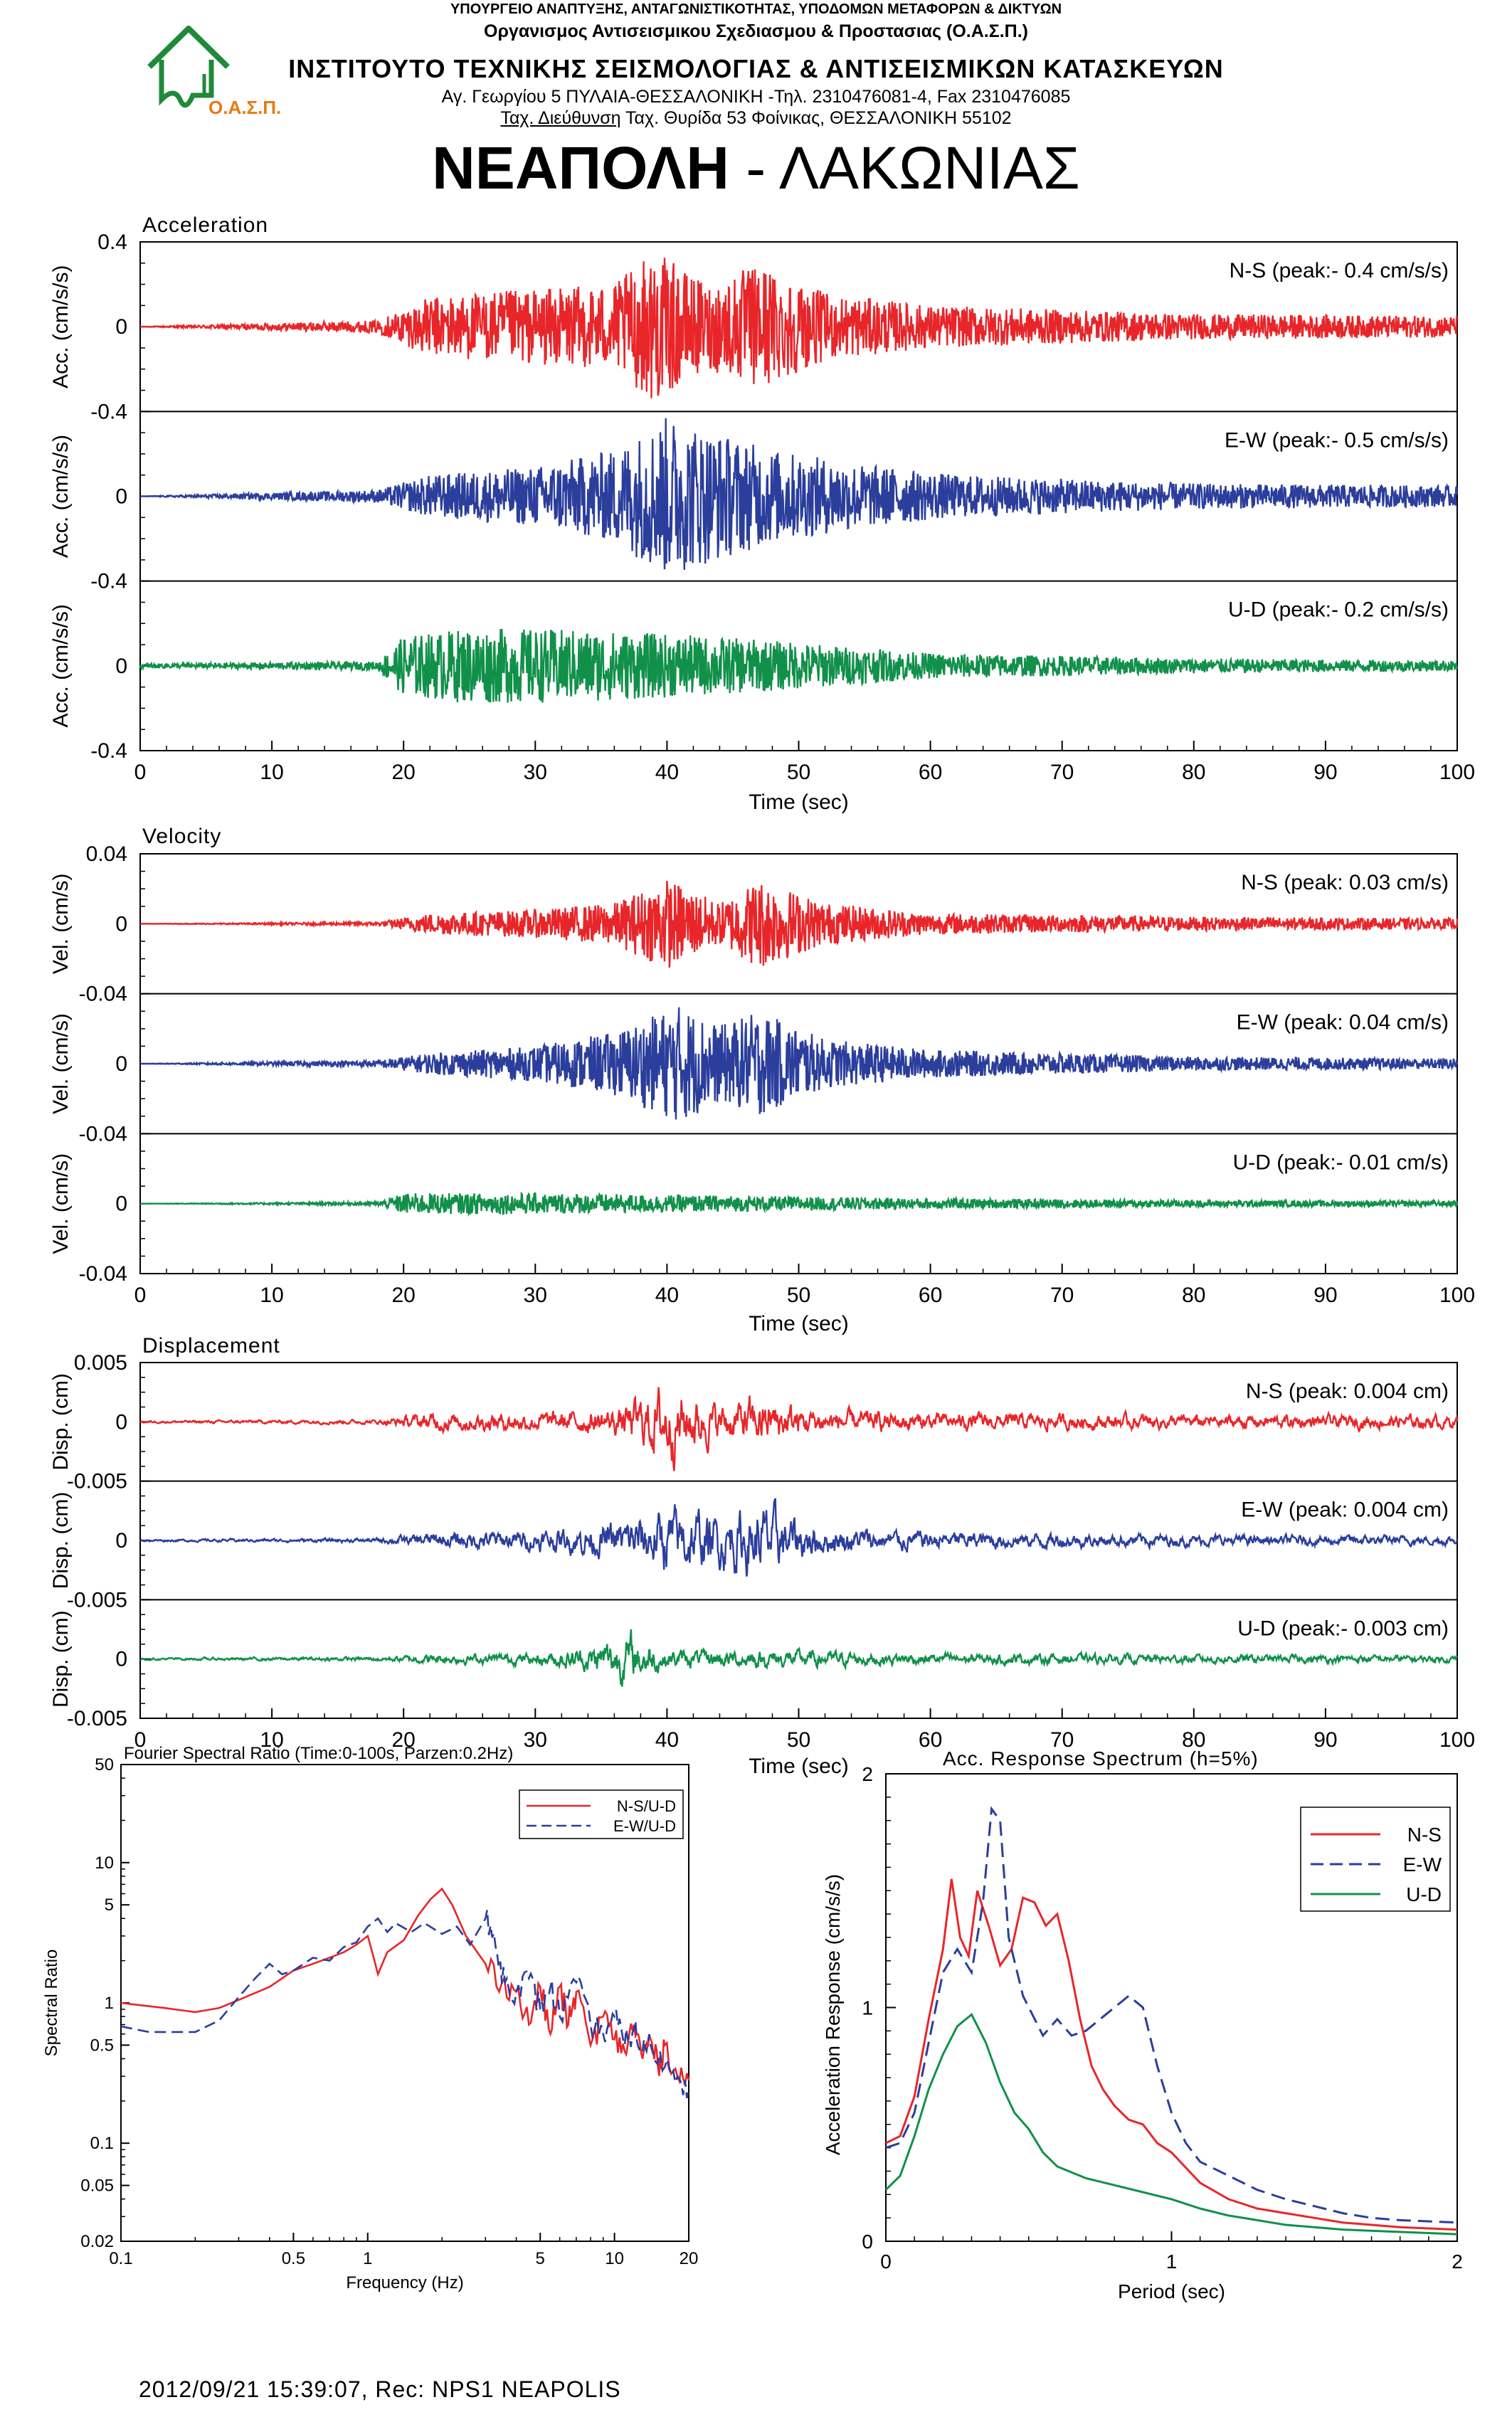  What do you see at coordinates (100, 1363) in the screenshot?
I see `displacement-y-tick-label: 0.005` at bounding box center [100, 1363].